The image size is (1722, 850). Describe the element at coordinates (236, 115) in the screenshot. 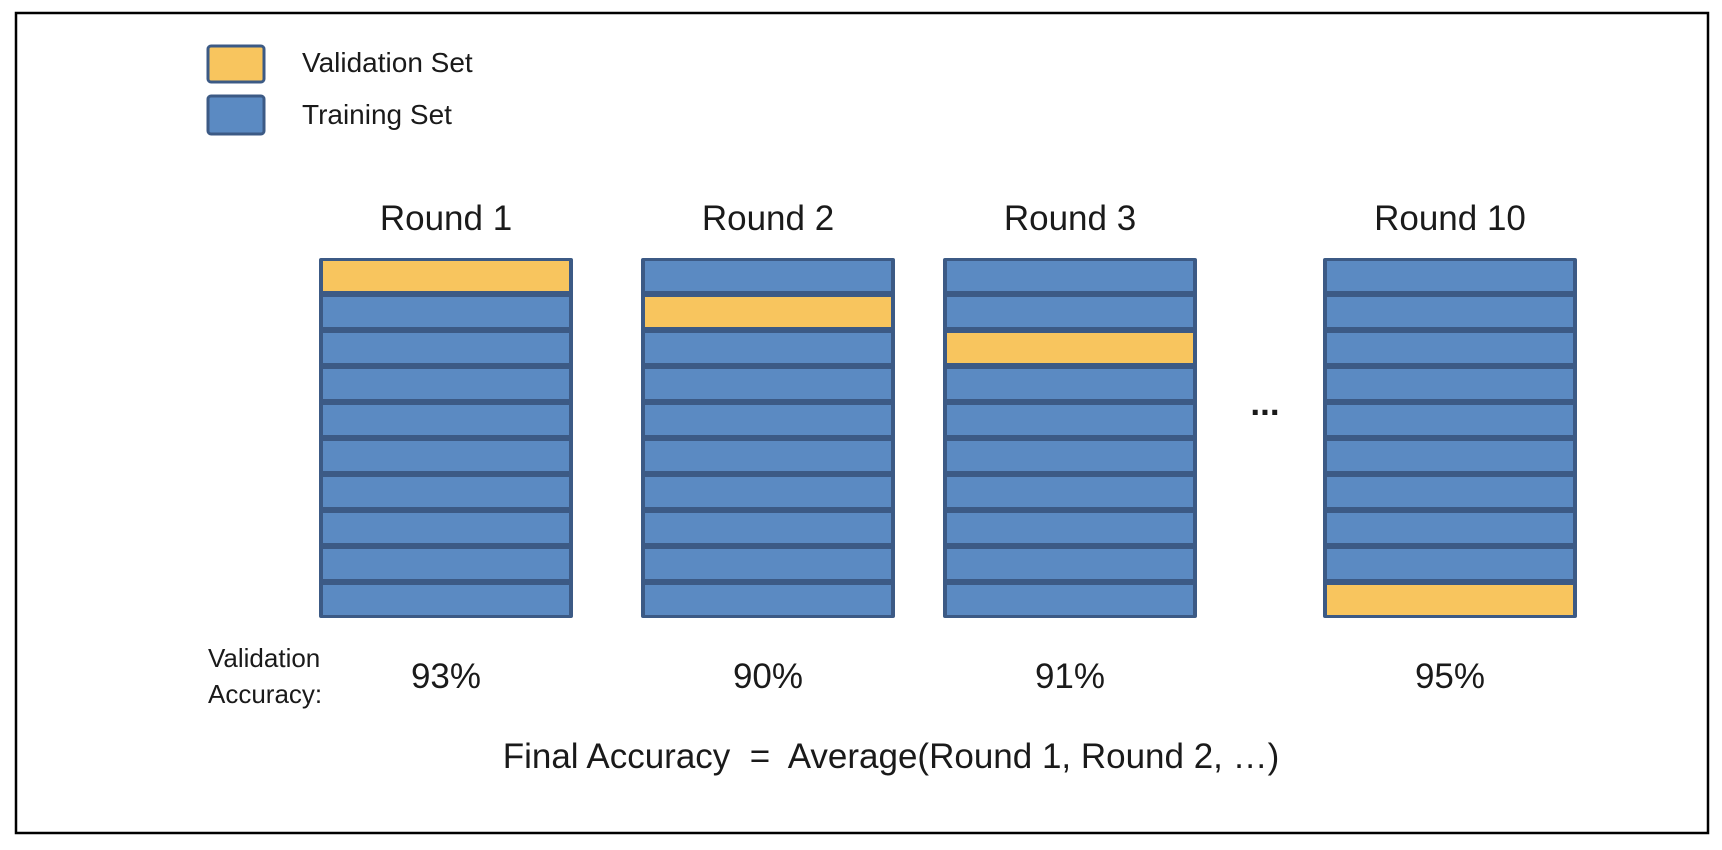

I see `legend-training-swatch` at that location.